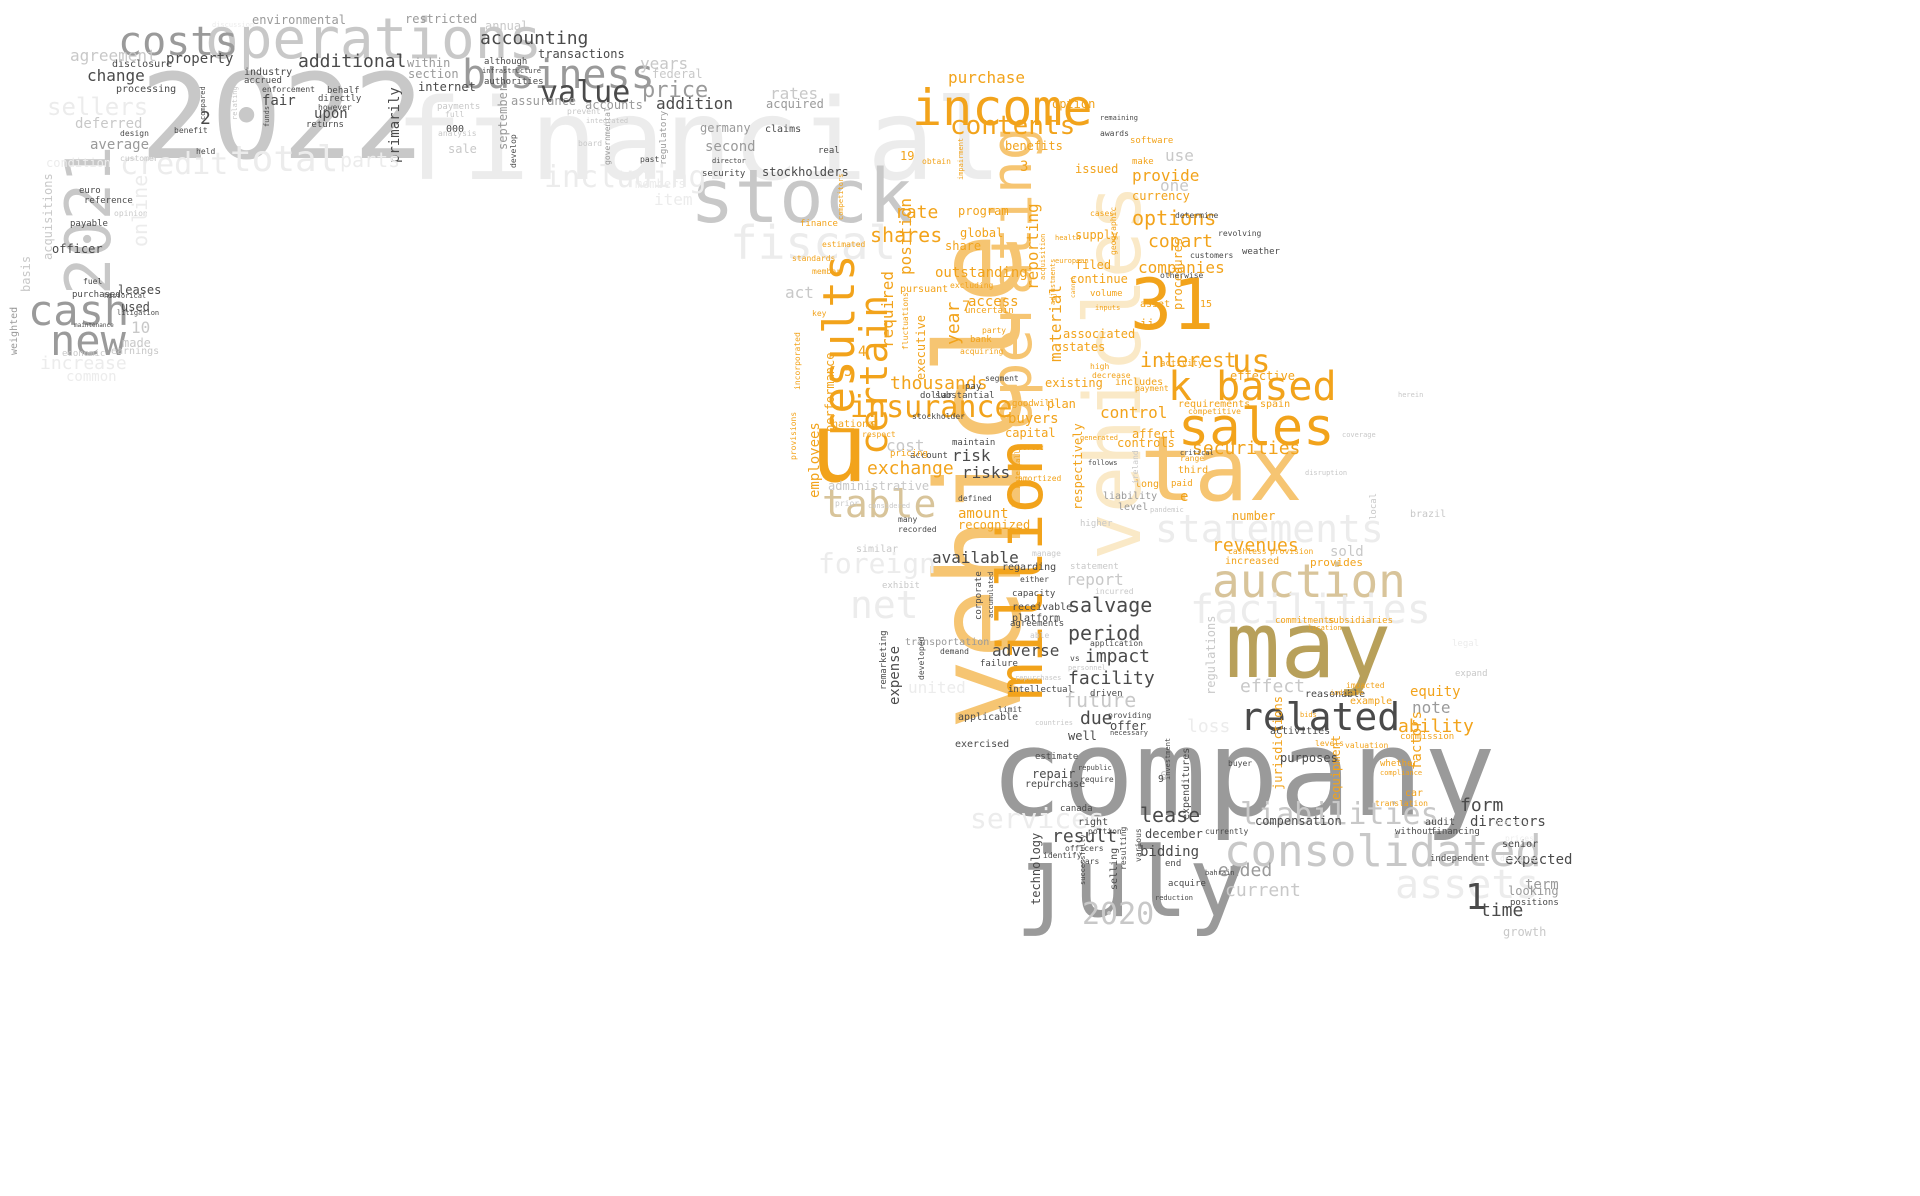 Image resolution: width=1920 pixels, height=1196 pixels. Describe the element at coordinates (908, 519) in the screenshot. I see `word-many: many` at that location.